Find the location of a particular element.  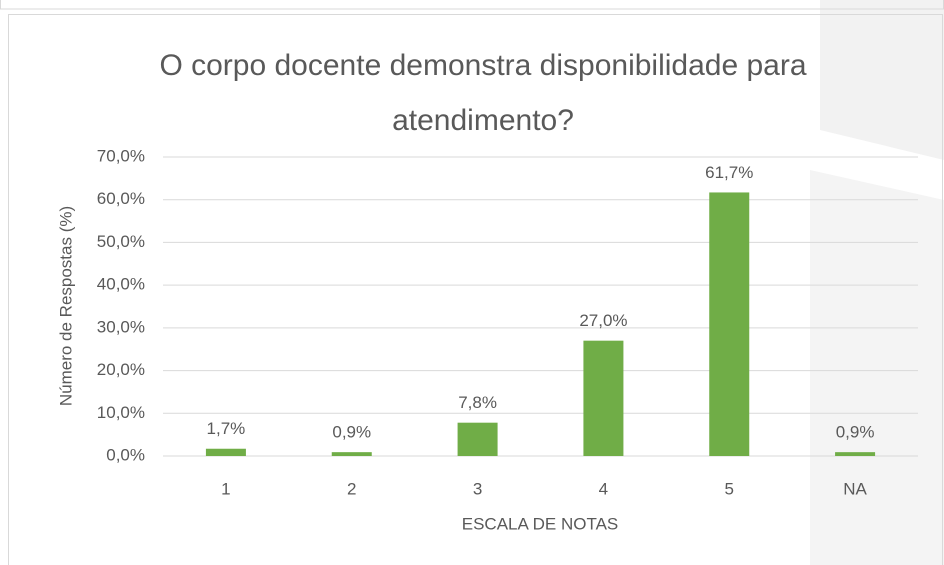

y-tick-label: 0,0% is located at coordinates (125, 454).